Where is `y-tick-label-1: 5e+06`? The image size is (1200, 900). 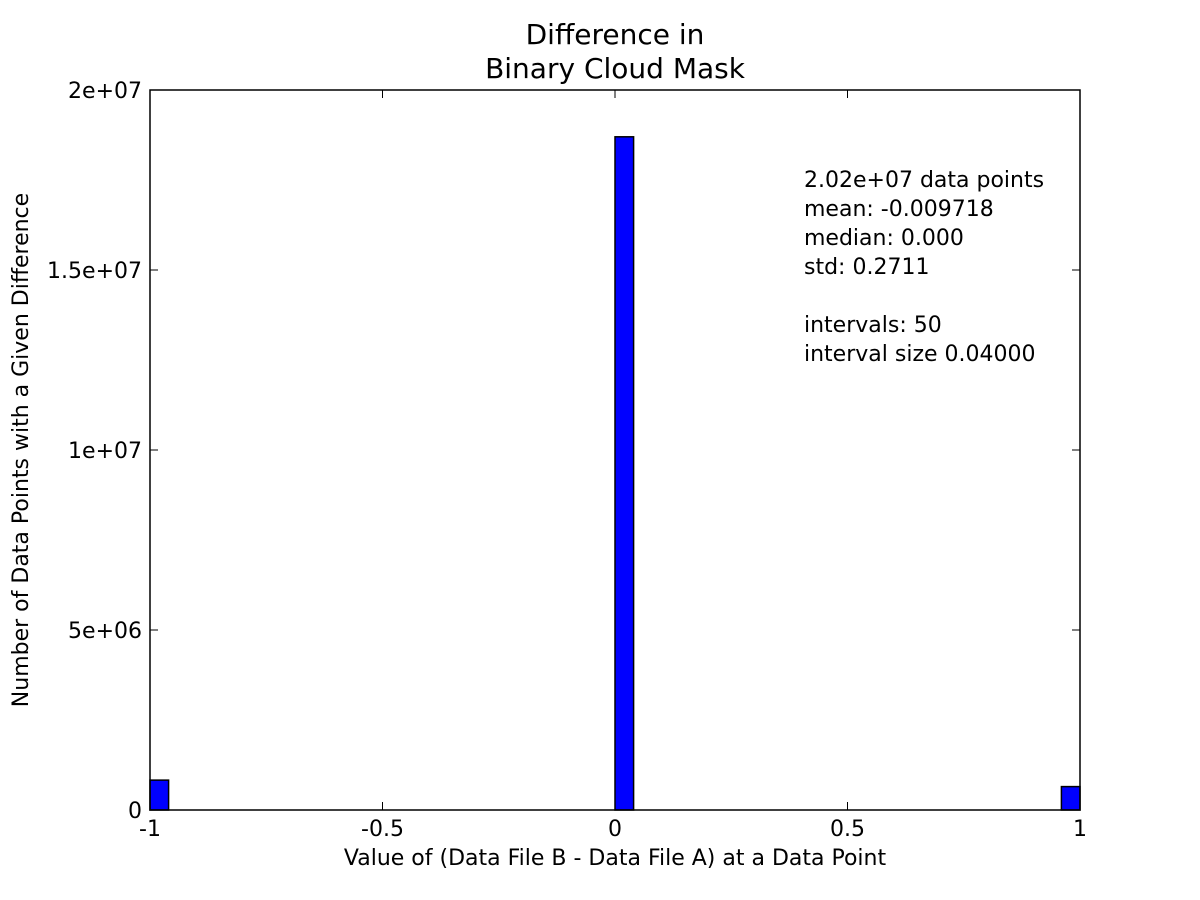 y-tick-label-1: 5e+06 is located at coordinates (105, 631).